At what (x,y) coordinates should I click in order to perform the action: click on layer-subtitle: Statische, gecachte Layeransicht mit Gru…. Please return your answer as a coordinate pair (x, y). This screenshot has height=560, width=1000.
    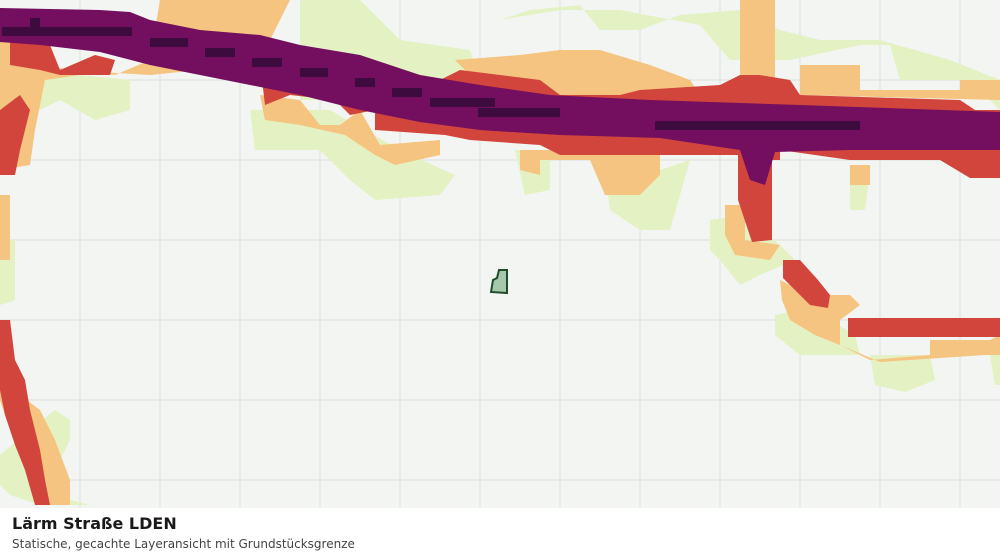
    Looking at the image, I should click on (183, 544).